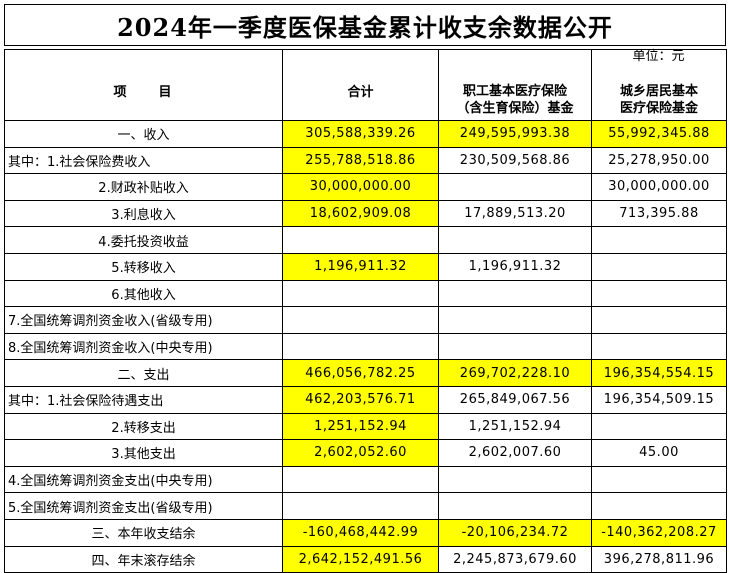 This screenshot has height=573, width=729. What do you see at coordinates (515, 559) in the screenshot?
I see `cell-employee: 2,245,873,679.60` at bounding box center [515, 559].